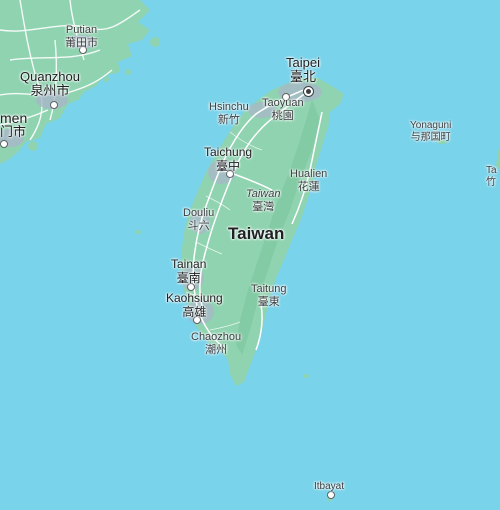 This screenshot has width=500, height=510. Describe the element at coordinates (189, 264) in the screenshot. I see `tainan-en: Tainan` at that location.